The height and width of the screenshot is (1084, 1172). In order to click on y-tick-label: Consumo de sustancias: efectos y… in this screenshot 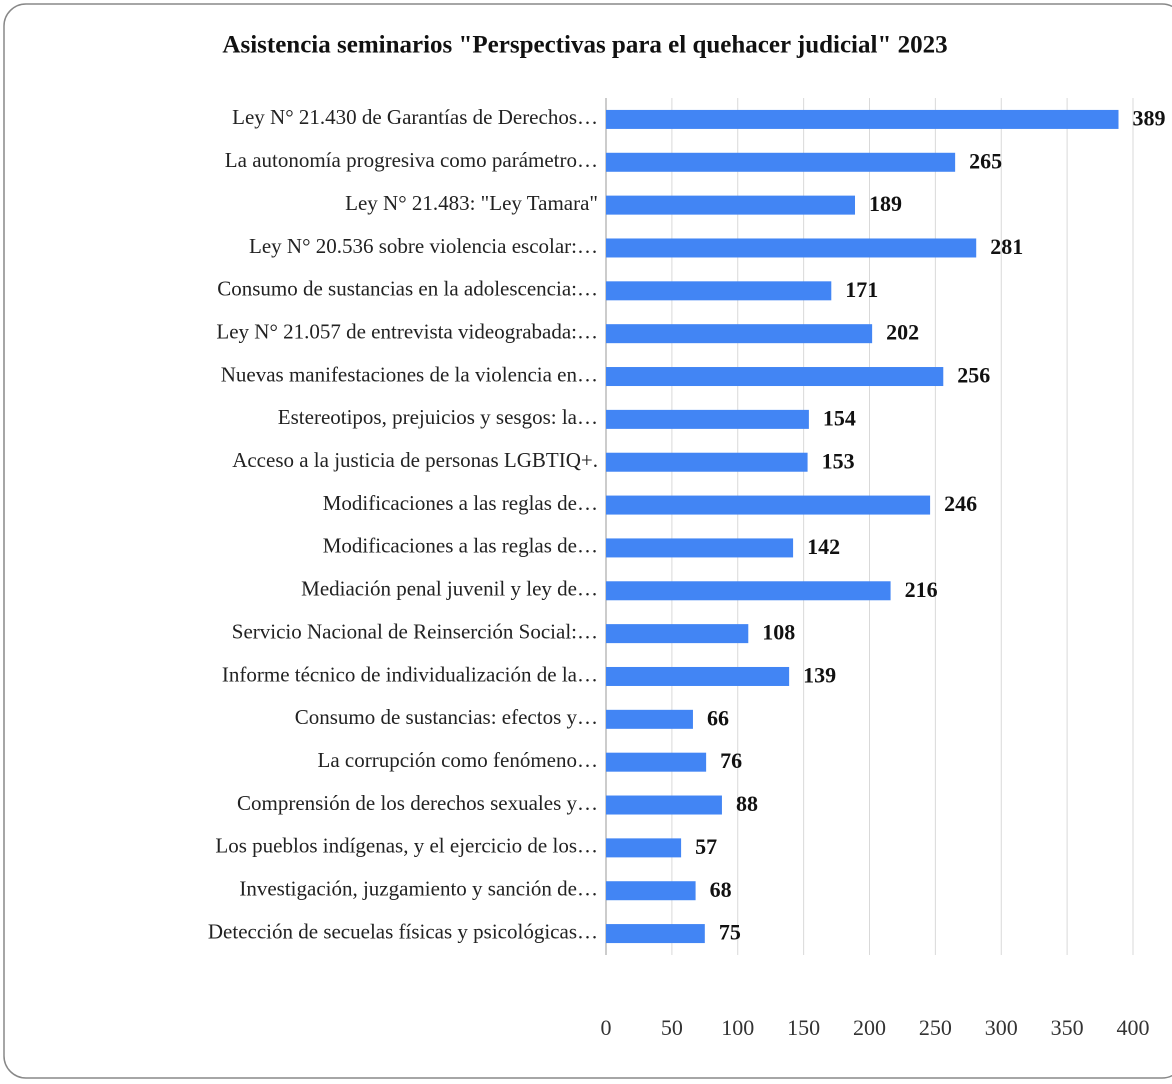, I will do `click(446, 717)`.